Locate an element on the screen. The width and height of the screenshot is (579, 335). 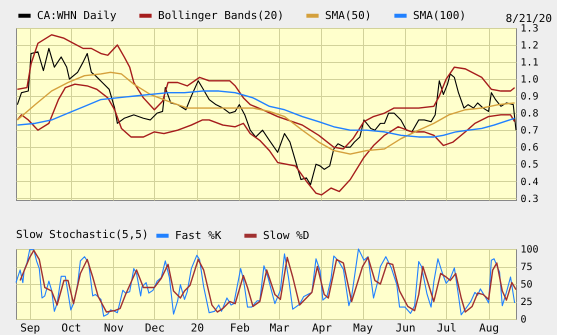
y-tick-label: 0 is located at coordinates (523, 320).